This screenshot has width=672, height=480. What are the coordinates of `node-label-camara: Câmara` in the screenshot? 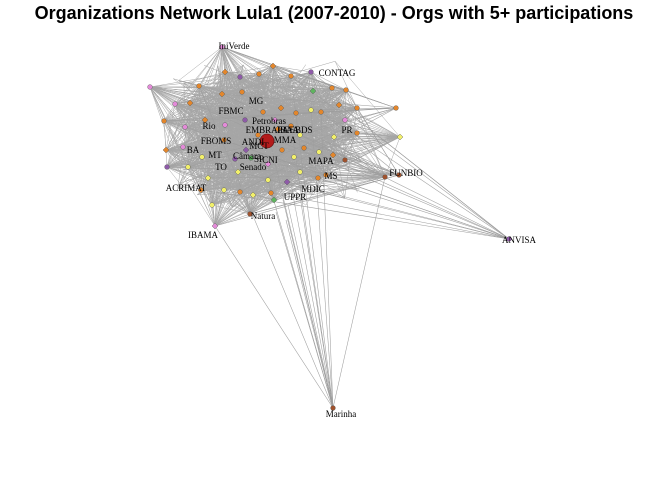 It's located at (247, 156).